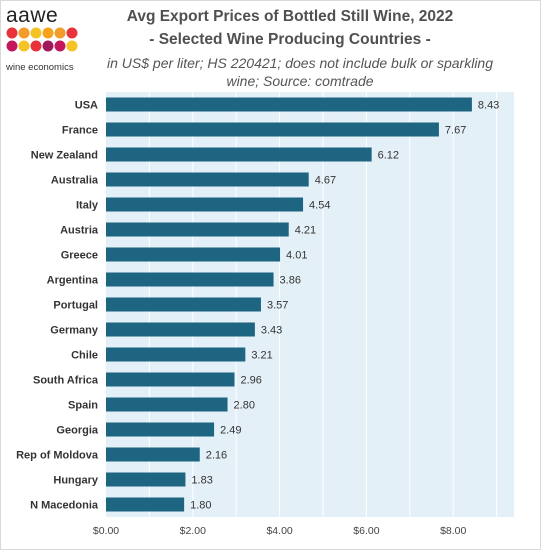  I want to click on x-tick-label: $6.00, so click(366, 531).